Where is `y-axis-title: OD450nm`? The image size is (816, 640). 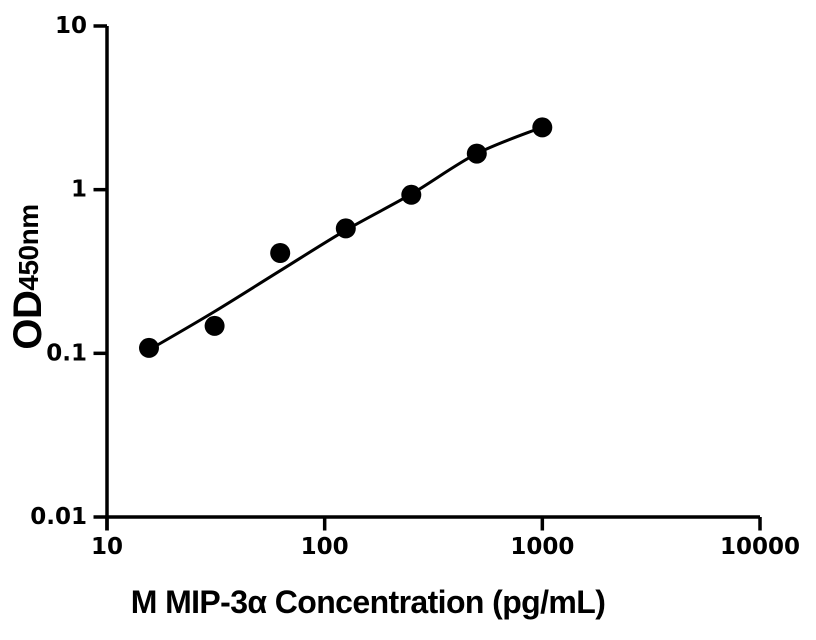
y-axis-title: OD450nm is located at coordinates (28, 277).